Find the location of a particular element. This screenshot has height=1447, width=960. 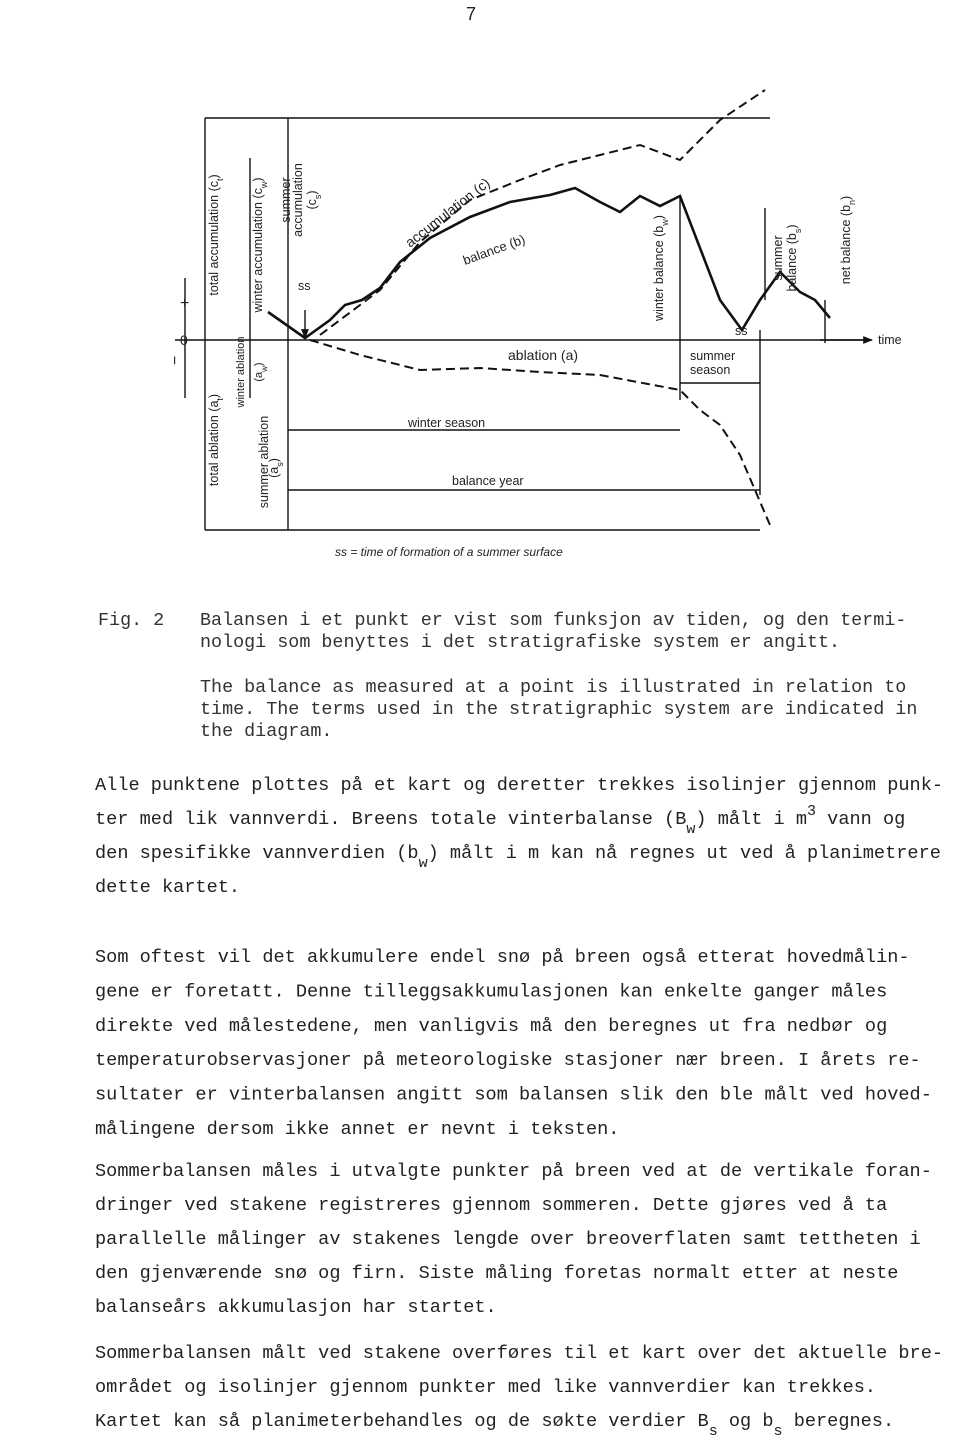

time-label: time is located at coordinates (890, 340).